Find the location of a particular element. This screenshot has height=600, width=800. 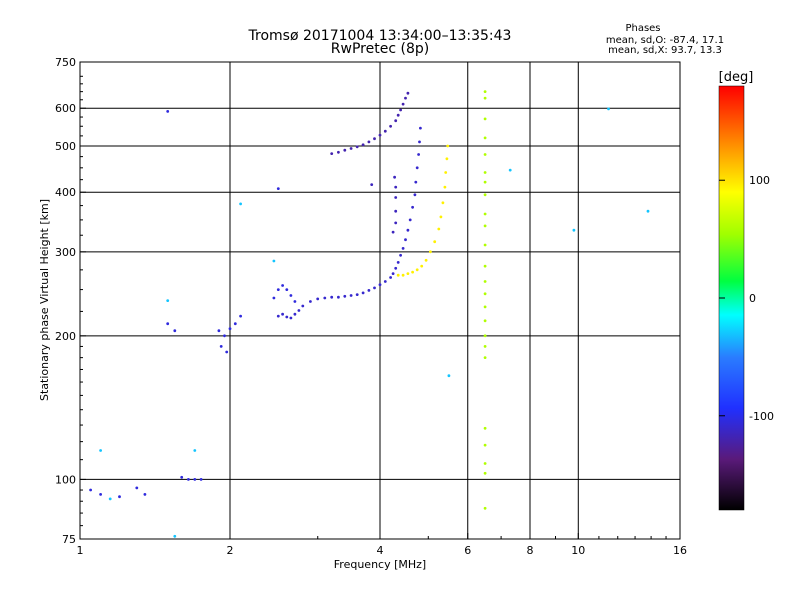

colorbar-tick-label: 0 is located at coordinates (752, 298).